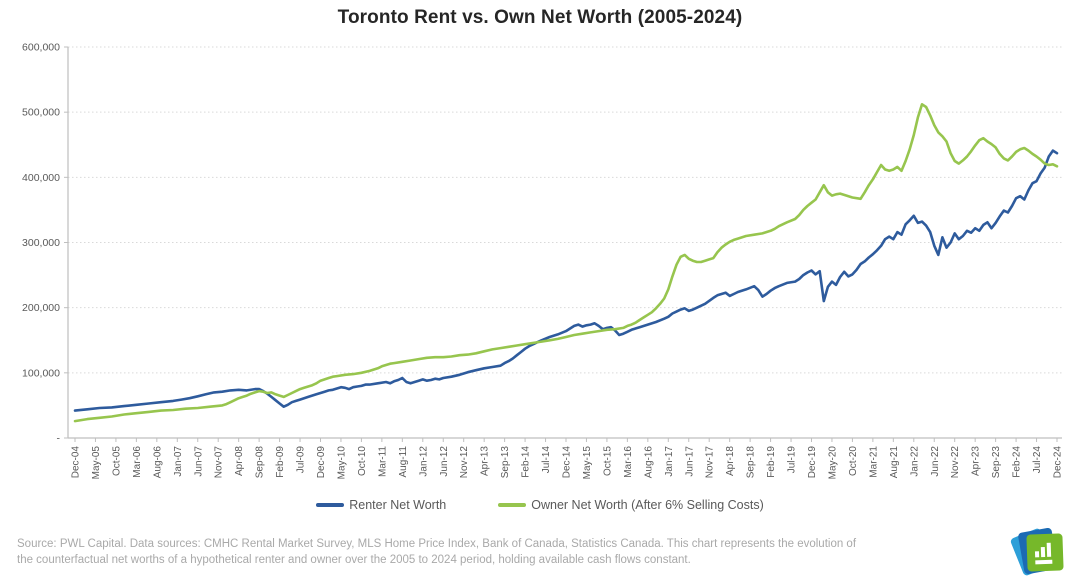  I want to click on svg-text: Dec-19, so click(812, 462).